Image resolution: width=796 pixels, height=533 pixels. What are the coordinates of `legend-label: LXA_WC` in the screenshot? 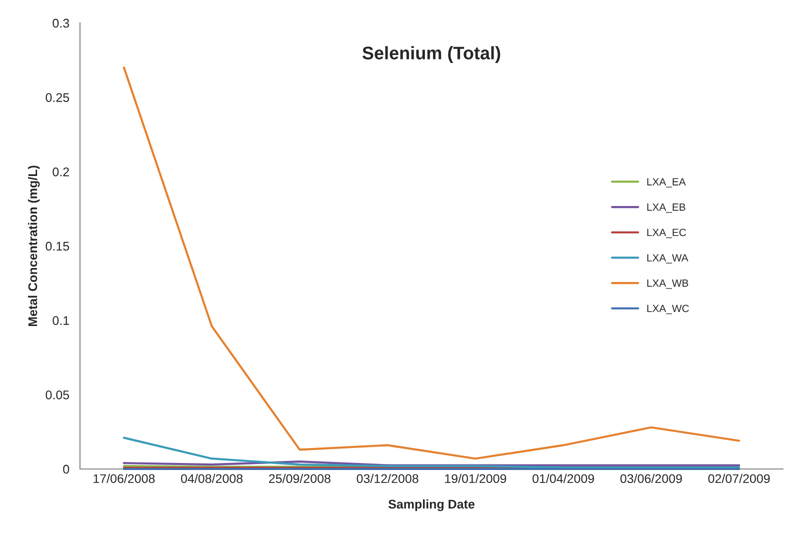 It's located at (668, 309).